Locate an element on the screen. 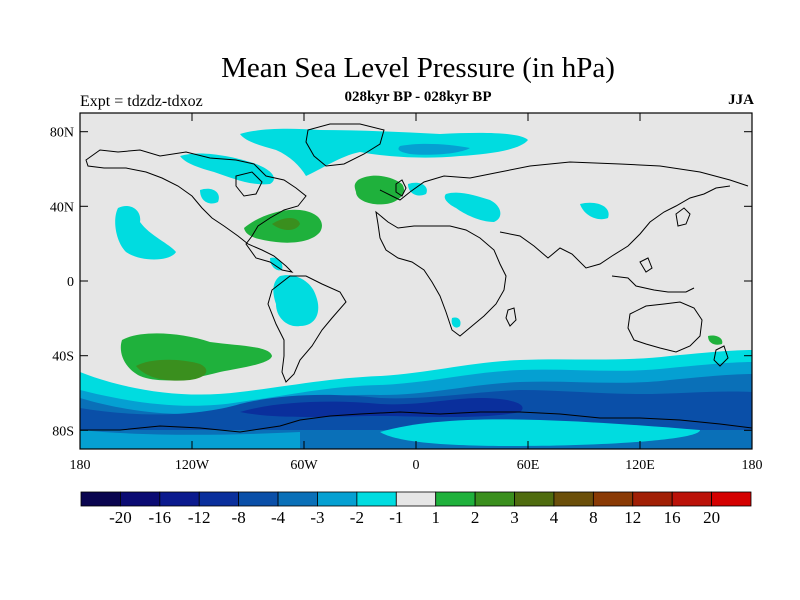 The width and height of the screenshot is (800, 600). colorbar-label: -12 is located at coordinates (199, 517).